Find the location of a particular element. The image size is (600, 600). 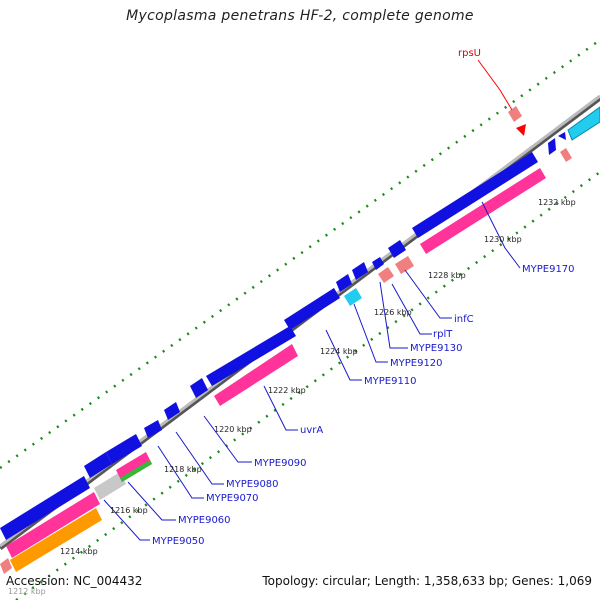

gene-label-infC: infC is located at coordinates (464, 319).